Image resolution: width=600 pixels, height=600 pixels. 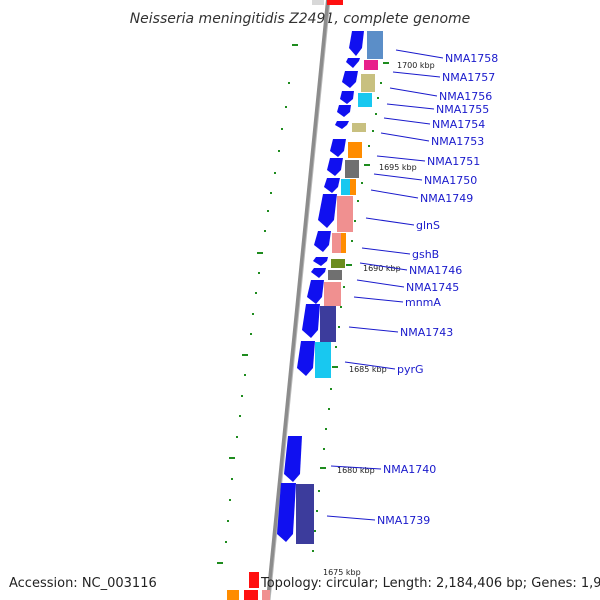 I want to click on gene-label: NMA1743, so click(x=426, y=332).